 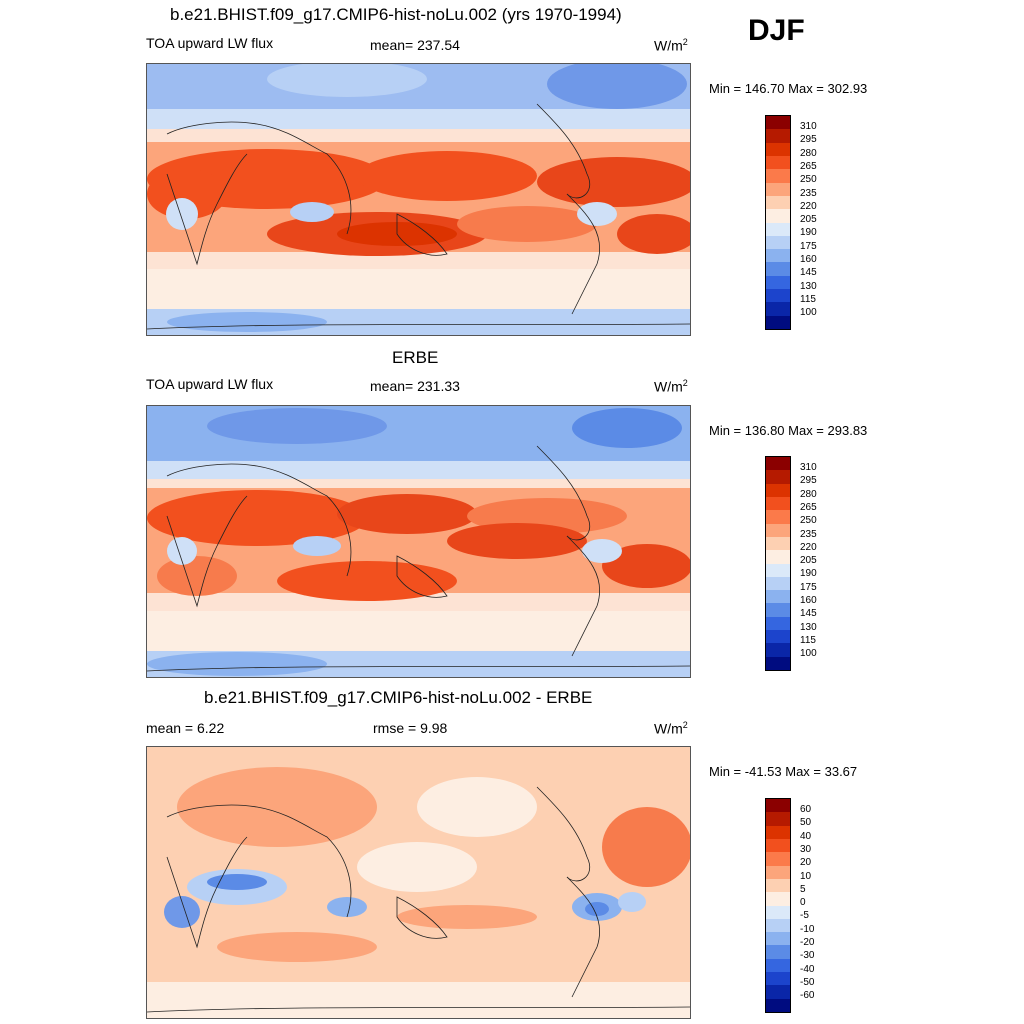 What do you see at coordinates (418, 199) in the screenshot?
I see `panel1-map` at bounding box center [418, 199].